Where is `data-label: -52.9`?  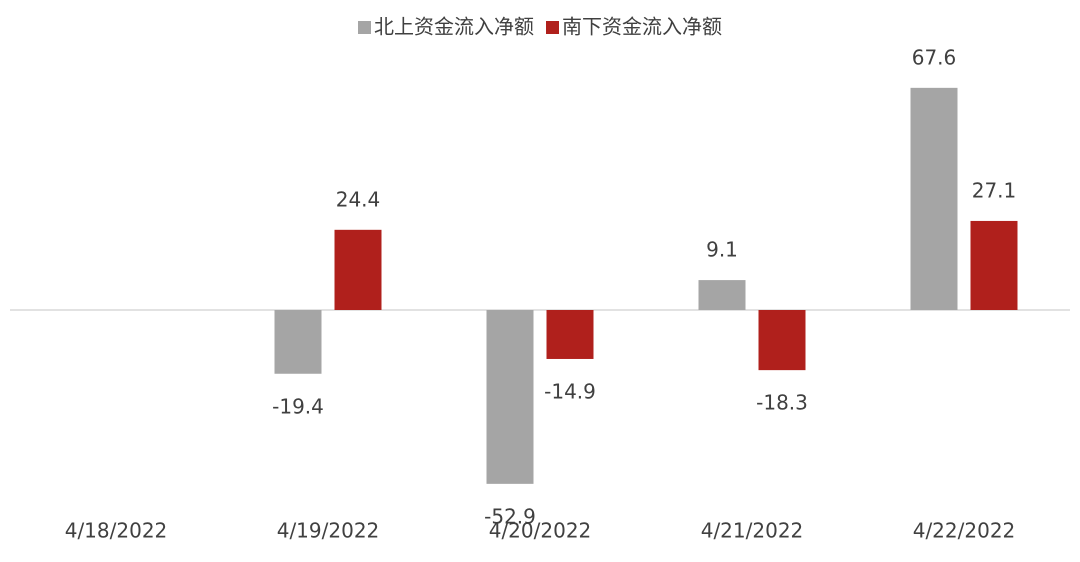
data-label: -52.9 is located at coordinates (510, 516).